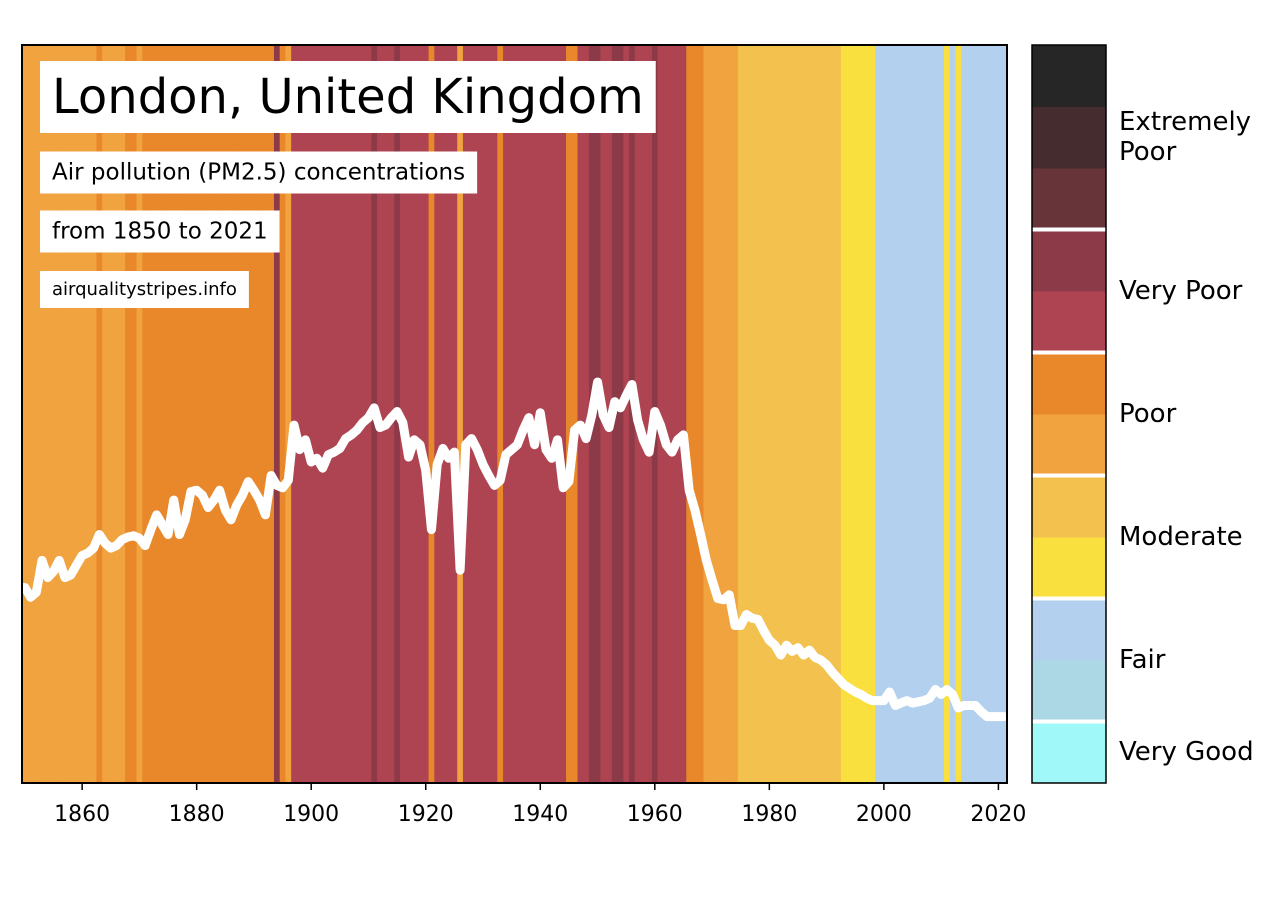 This screenshot has width=1280, height=900. I want to click on x-tick-label: 1920, so click(426, 814).